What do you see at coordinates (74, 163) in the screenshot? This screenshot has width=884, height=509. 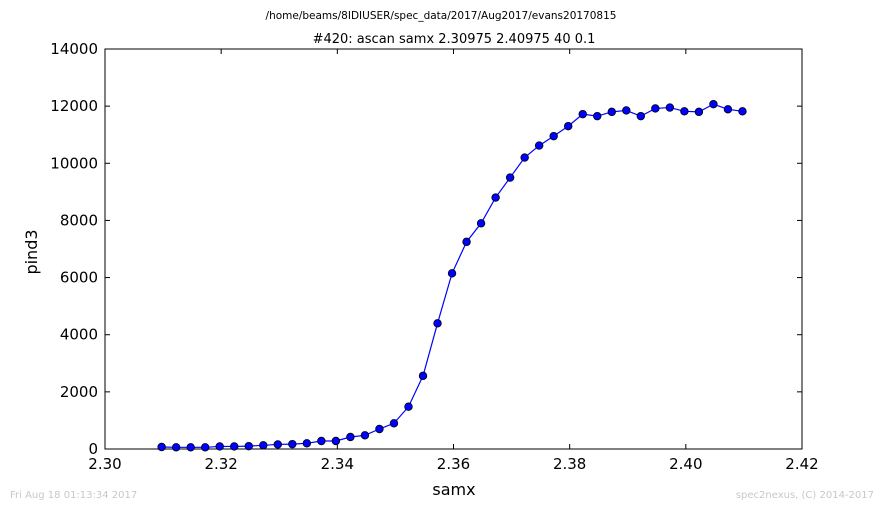 I see `y-tick-label: 10000` at bounding box center [74, 163].